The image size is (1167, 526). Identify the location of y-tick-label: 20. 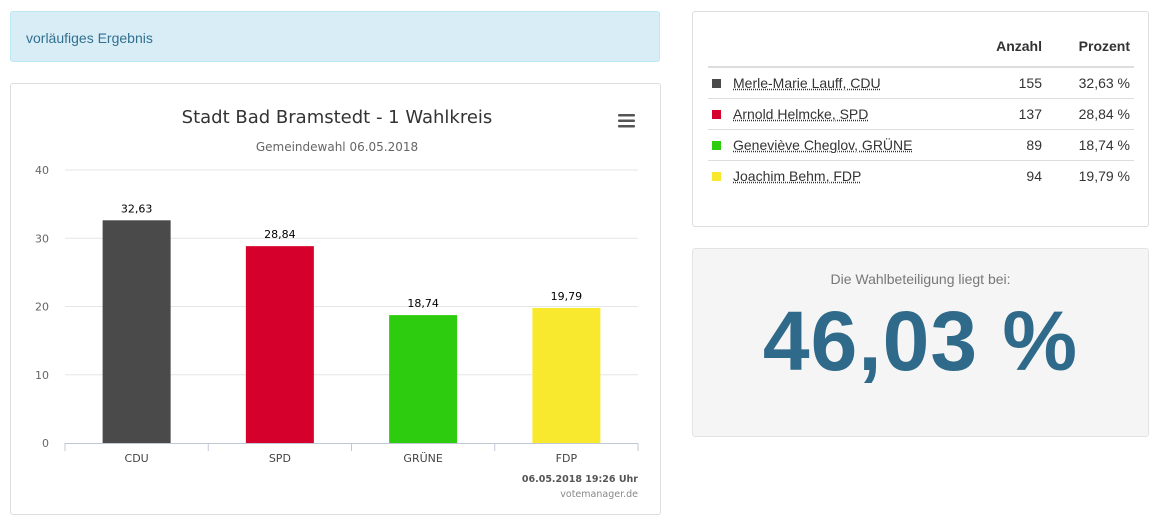
(42, 307).